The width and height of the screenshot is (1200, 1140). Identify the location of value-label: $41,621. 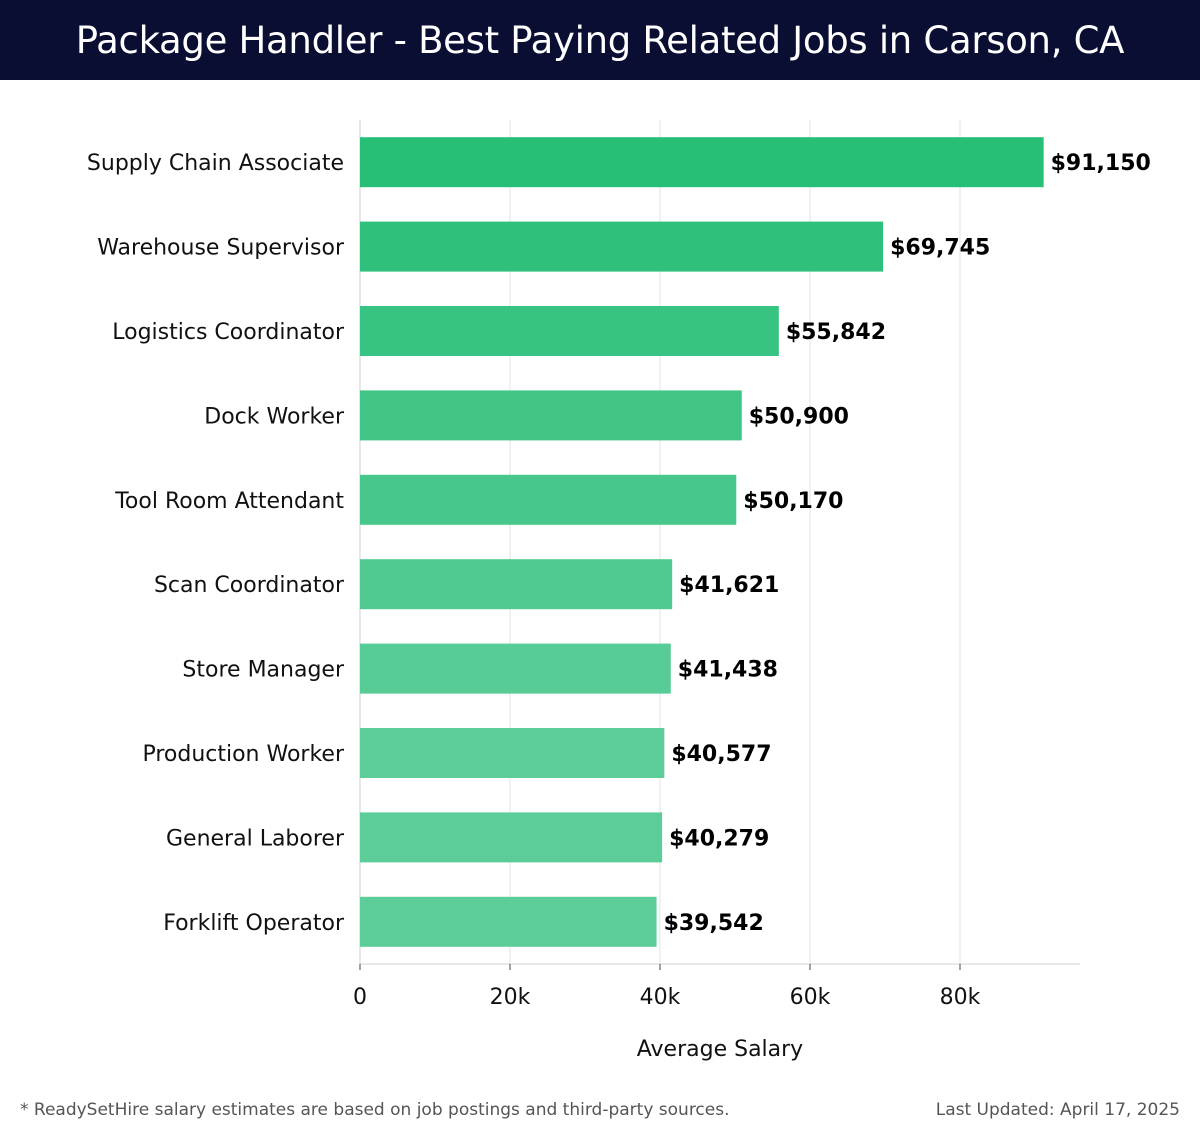
(729, 585).